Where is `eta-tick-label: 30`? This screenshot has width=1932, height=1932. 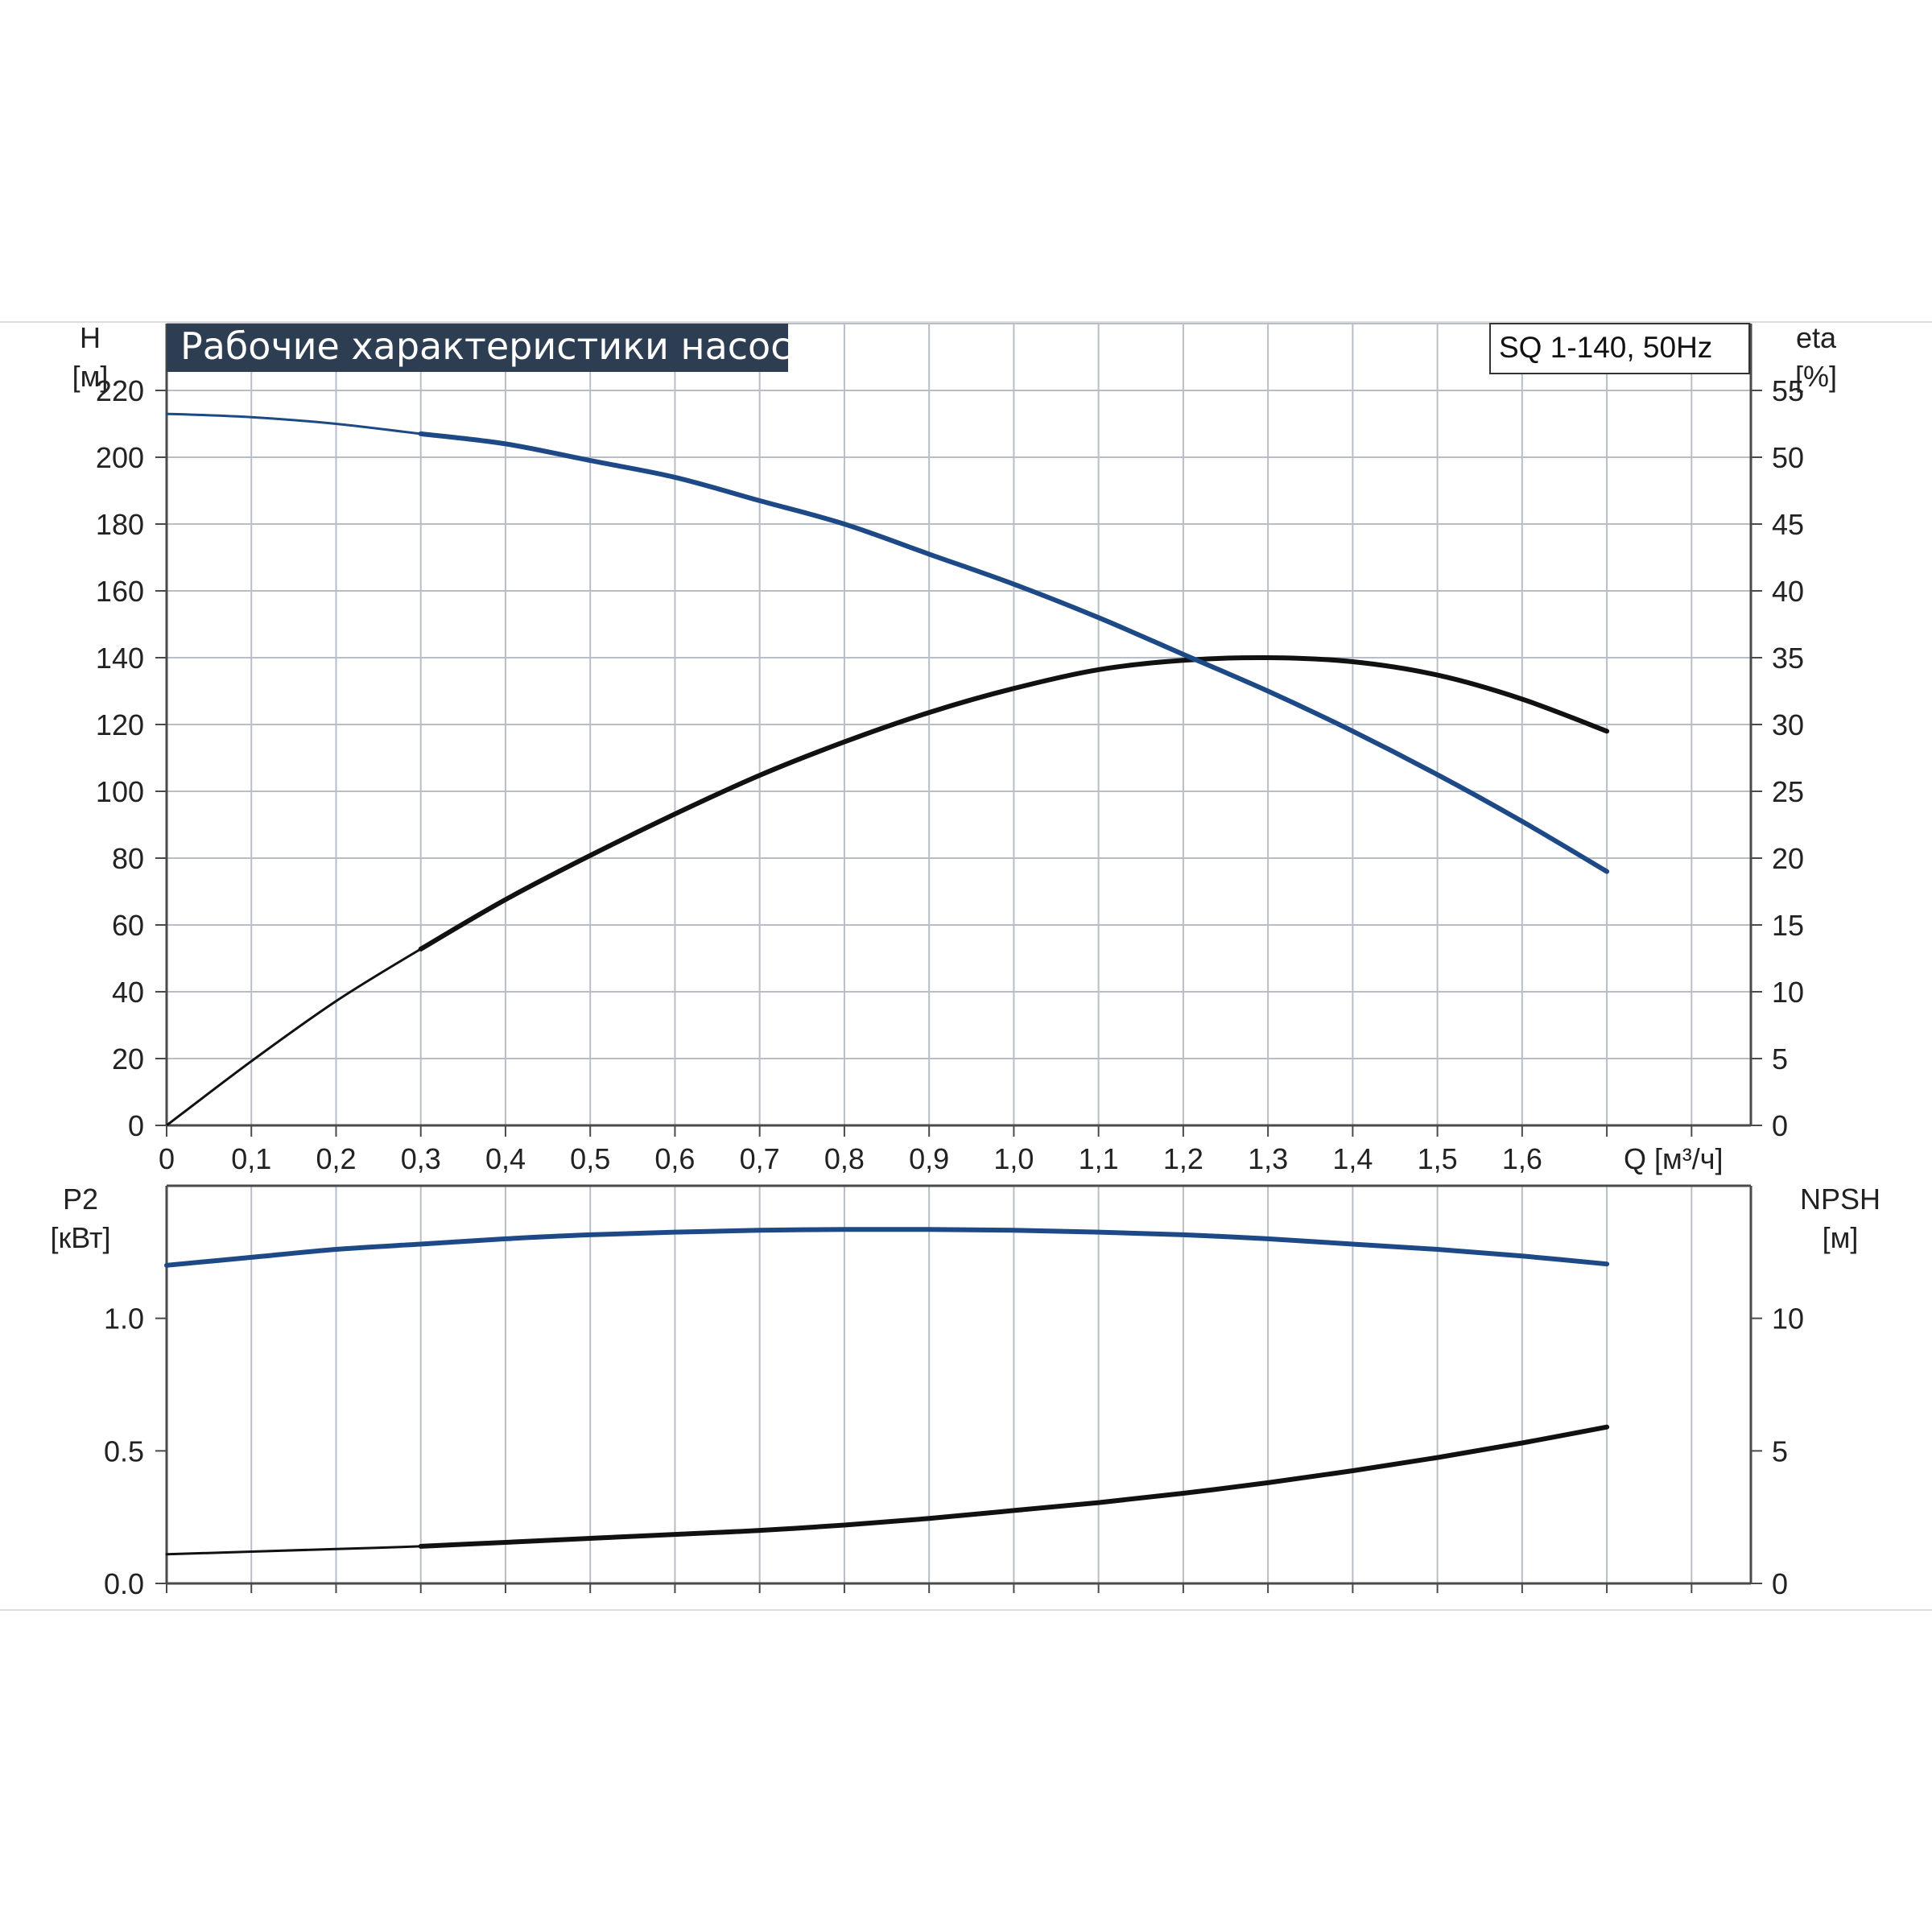 eta-tick-label: 30 is located at coordinates (1788, 724).